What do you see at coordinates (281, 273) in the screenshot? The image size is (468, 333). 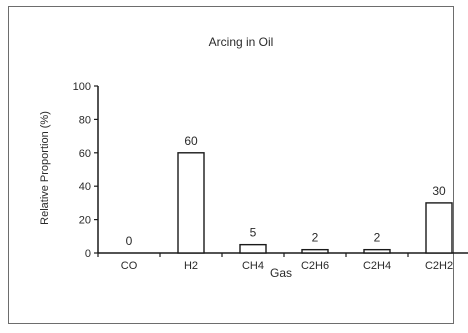 I see `x-axis-label: Gas` at bounding box center [281, 273].